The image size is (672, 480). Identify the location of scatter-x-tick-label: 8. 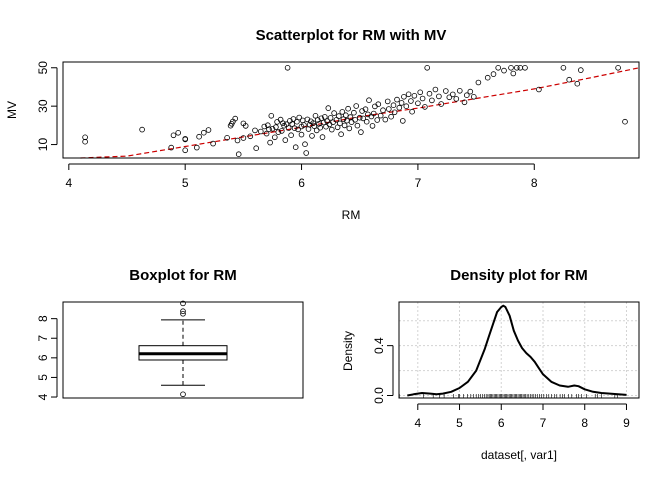
(534, 183).